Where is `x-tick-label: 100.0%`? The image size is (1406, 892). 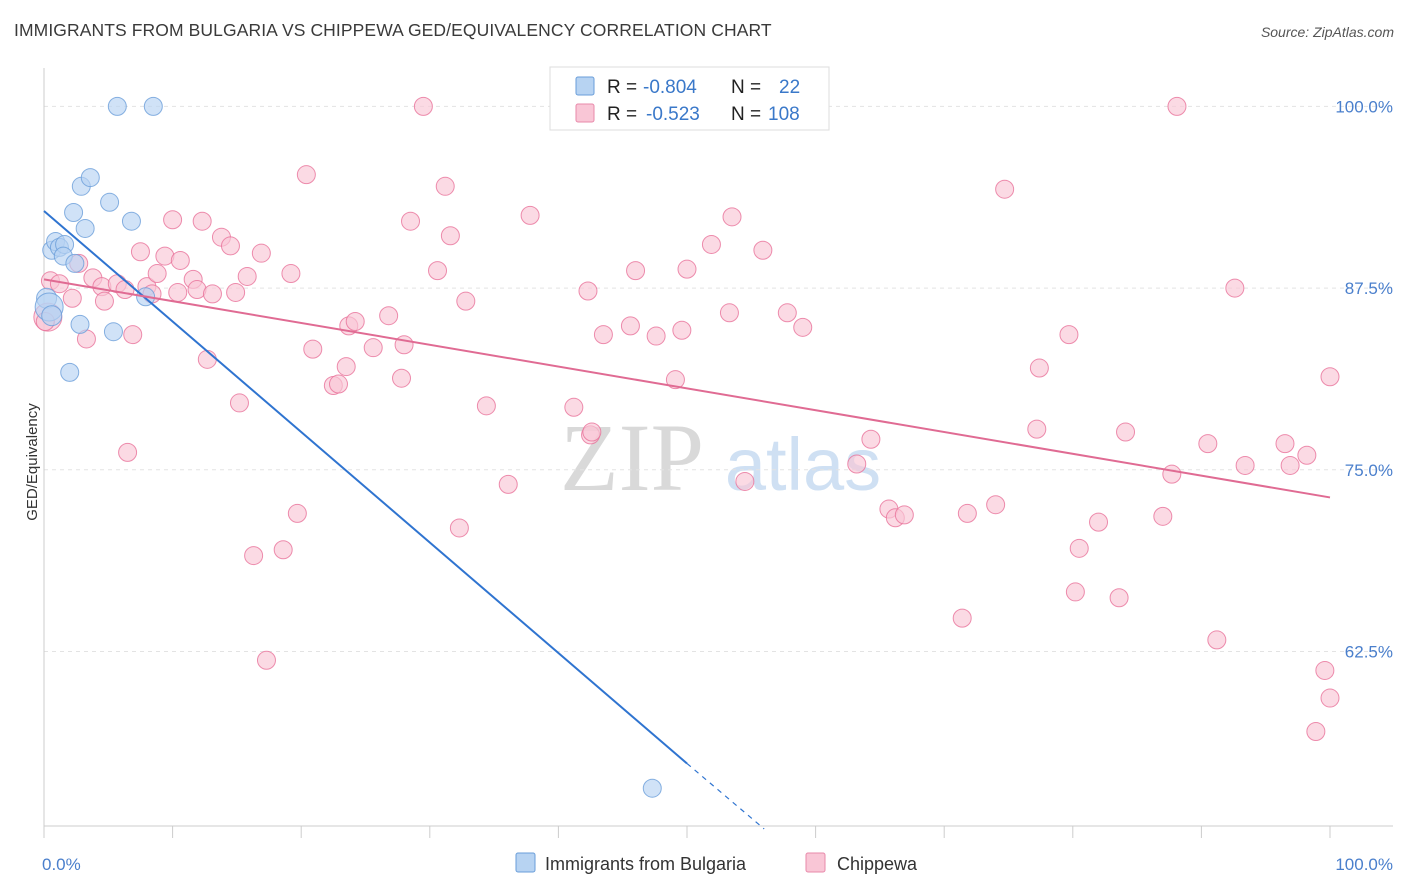 x-tick-label: 100.0% is located at coordinates (1364, 864).